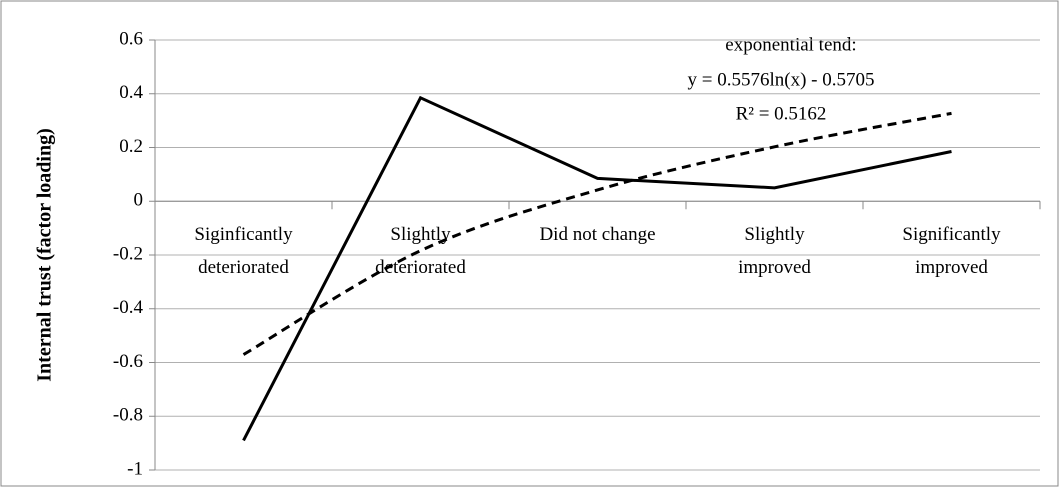 This screenshot has width=1059, height=487. I want to click on x-tick-label-box: Slightly improved, so click(774, 251).